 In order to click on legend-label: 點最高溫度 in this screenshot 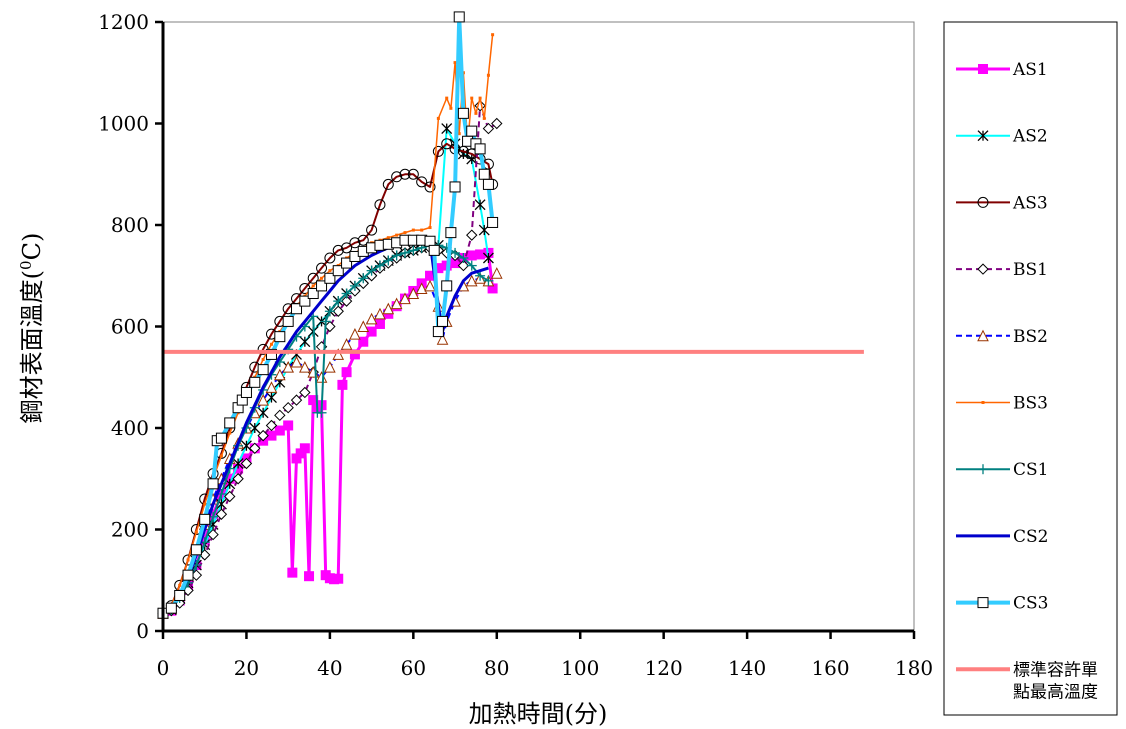, I will do `click(1055, 692)`.